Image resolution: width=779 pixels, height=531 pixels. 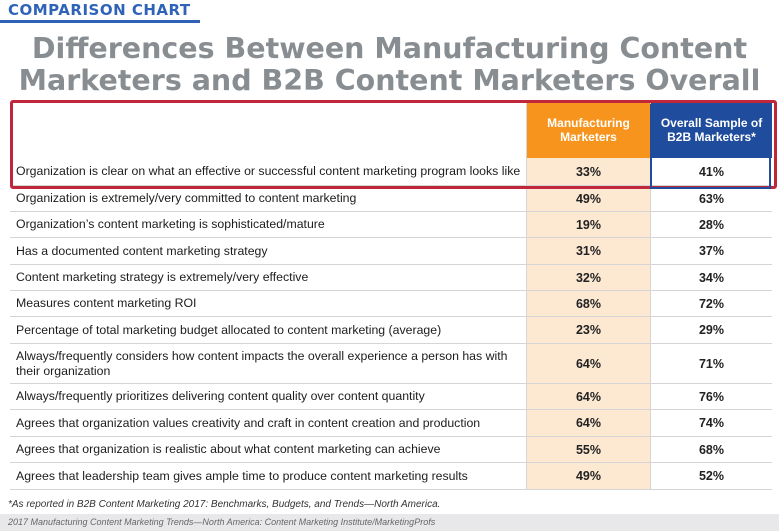 What do you see at coordinates (588, 449) in the screenshot?
I see `manufacturing-value: 55%` at bounding box center [588, 449].